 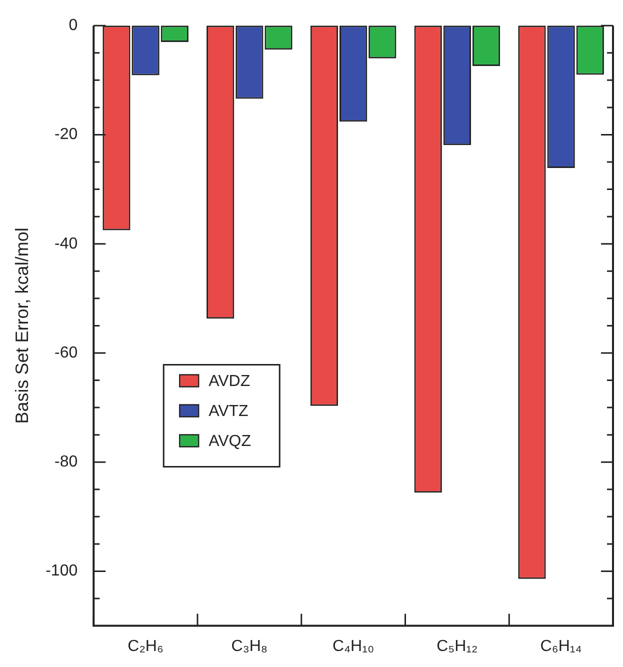 What do you see at coordinates (66, 462) in the screenshot?
I see `y-tick-label: -80` at bounding box center [66, 462].